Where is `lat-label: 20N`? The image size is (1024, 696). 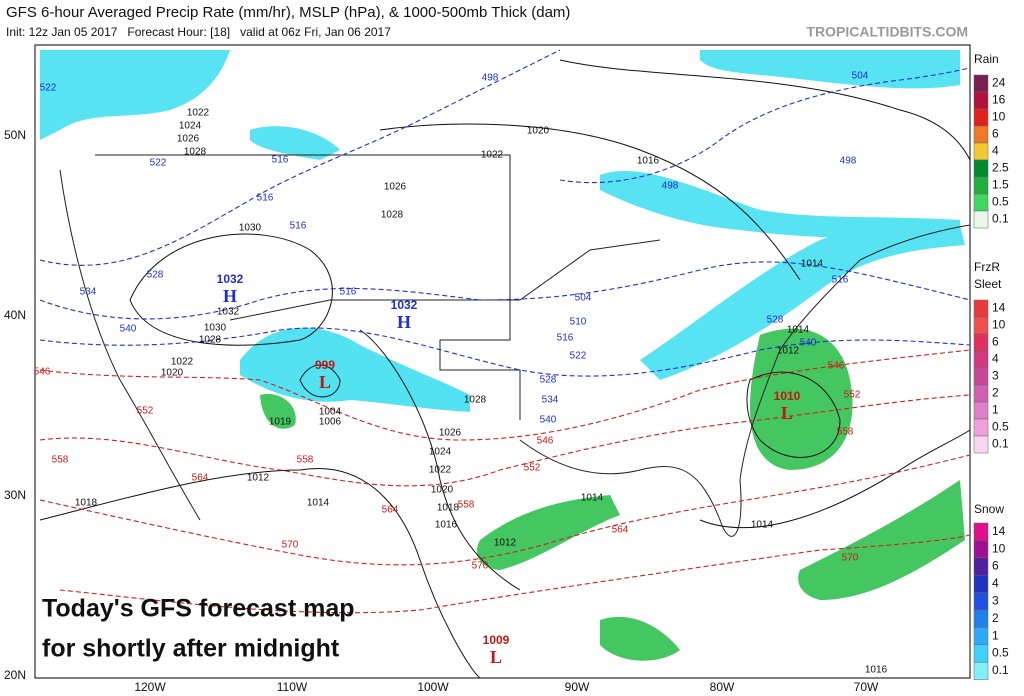 lat-label: 20N is located at coordinates (15, 675).